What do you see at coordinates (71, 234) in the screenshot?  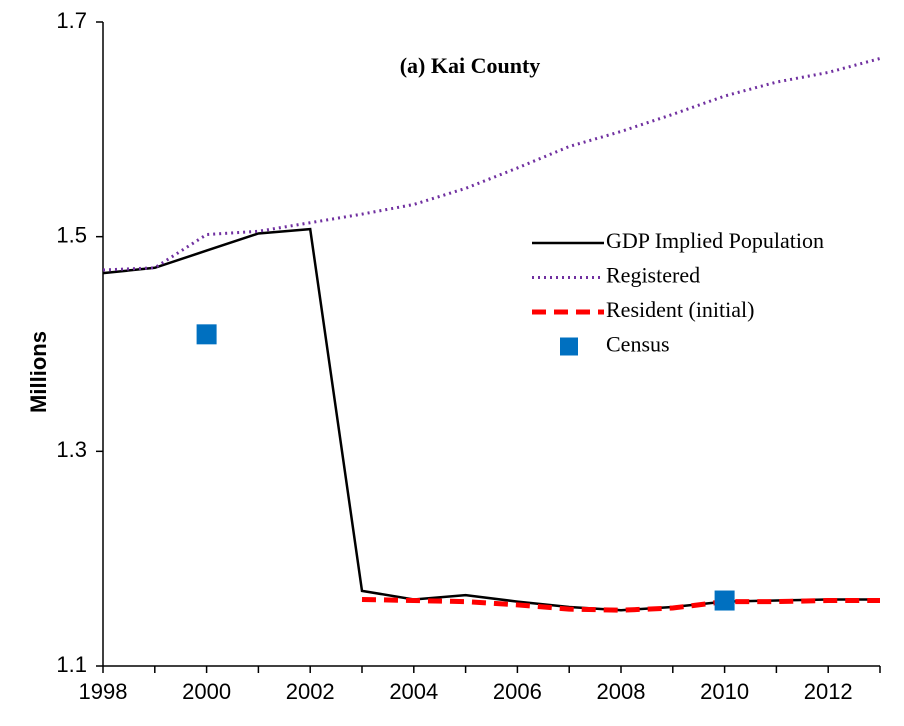 I see `y-tick-label: 1.5` at bounding box center [71, 234].